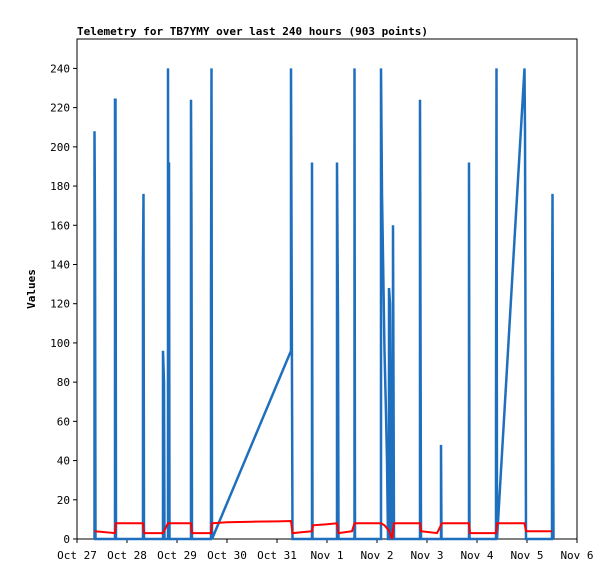 This screenshot has height=579, width=615. Describe the element at coordinates (476, 555) in the screenshot. I see `x-tick-label: Nov 4` at that location.